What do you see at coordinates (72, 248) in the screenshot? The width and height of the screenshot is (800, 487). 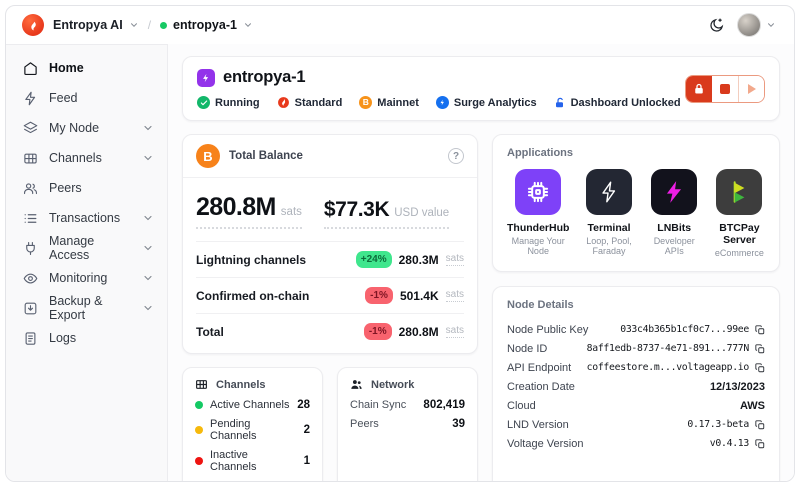 I see `sidebar-item-label: Manage Access` at bounding box center [72, 248].